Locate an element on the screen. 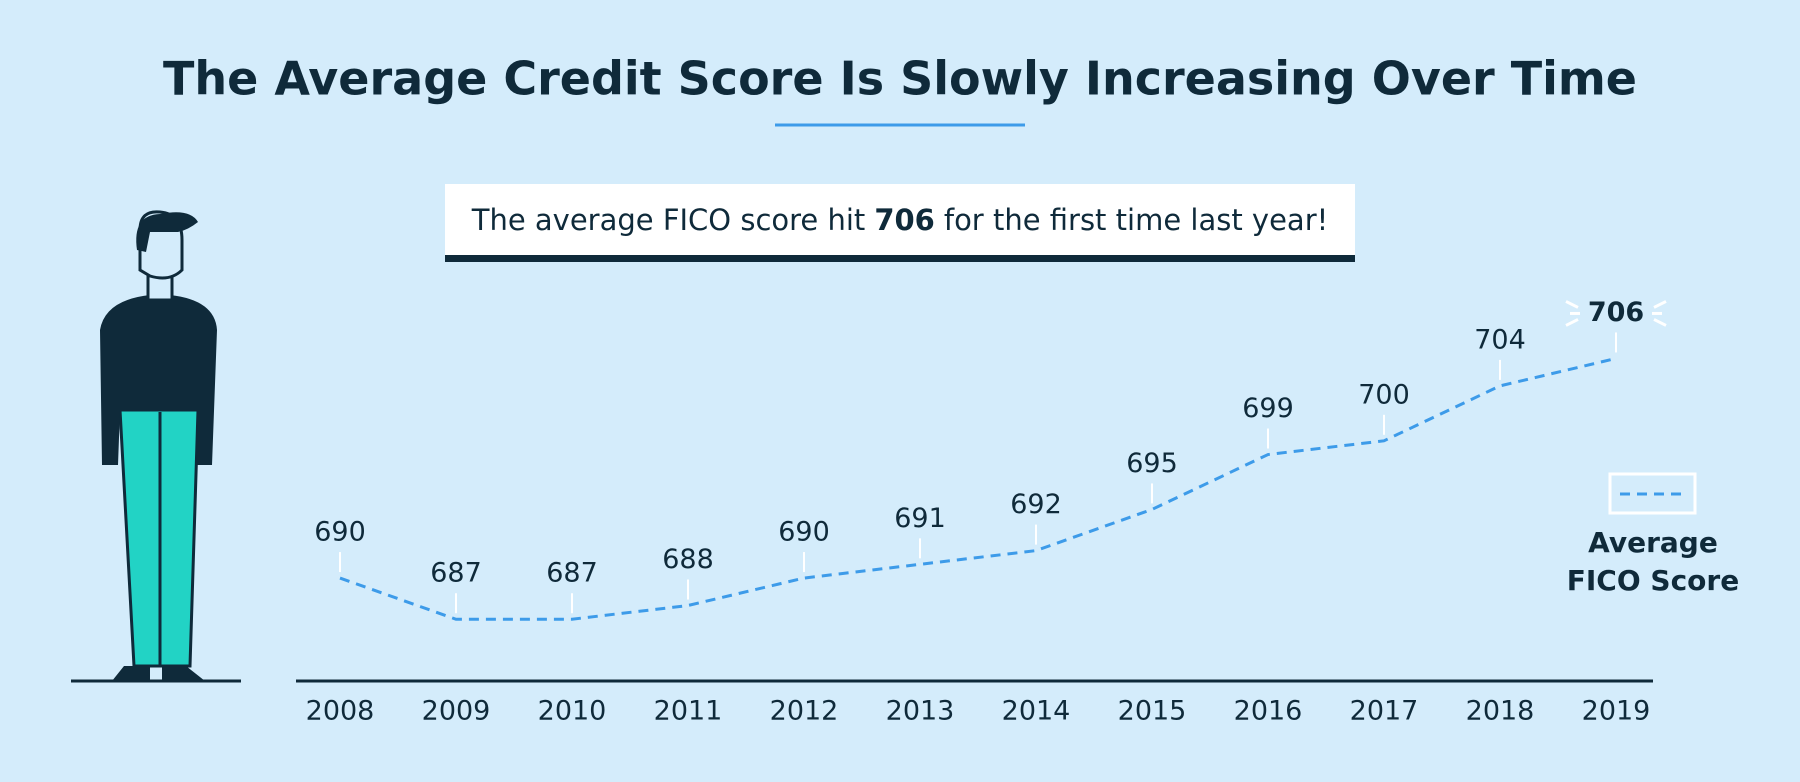  data-label: 706 is located at coordinates (1616, 312).